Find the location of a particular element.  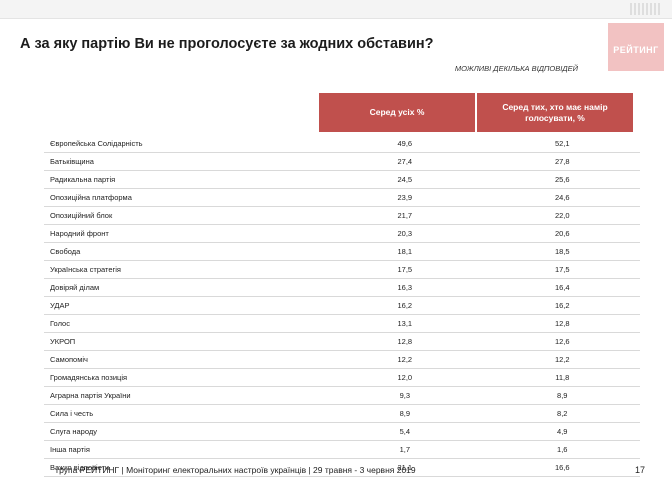

value-voters: 52,1 is located at coordinates (562, 143).